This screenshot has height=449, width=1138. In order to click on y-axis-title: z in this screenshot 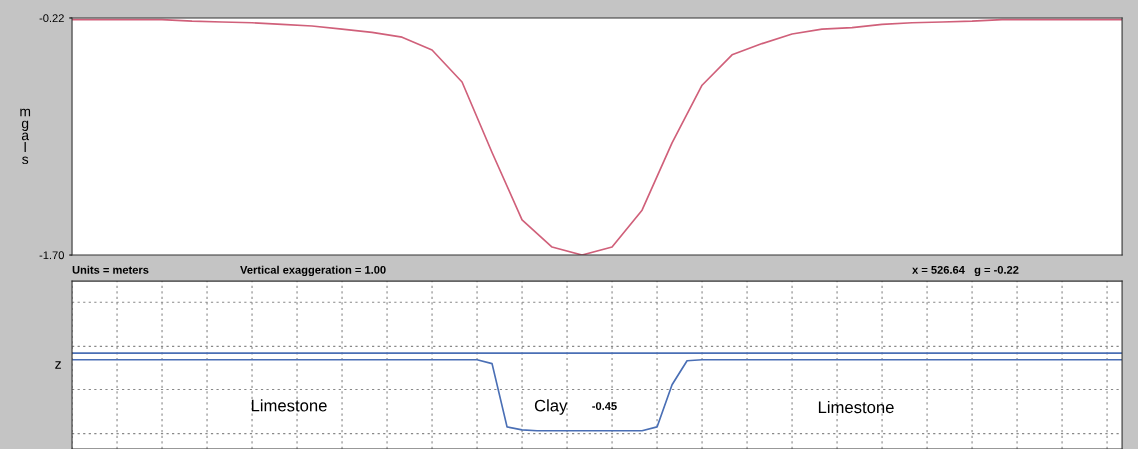, I will do `click(58, 365)`.